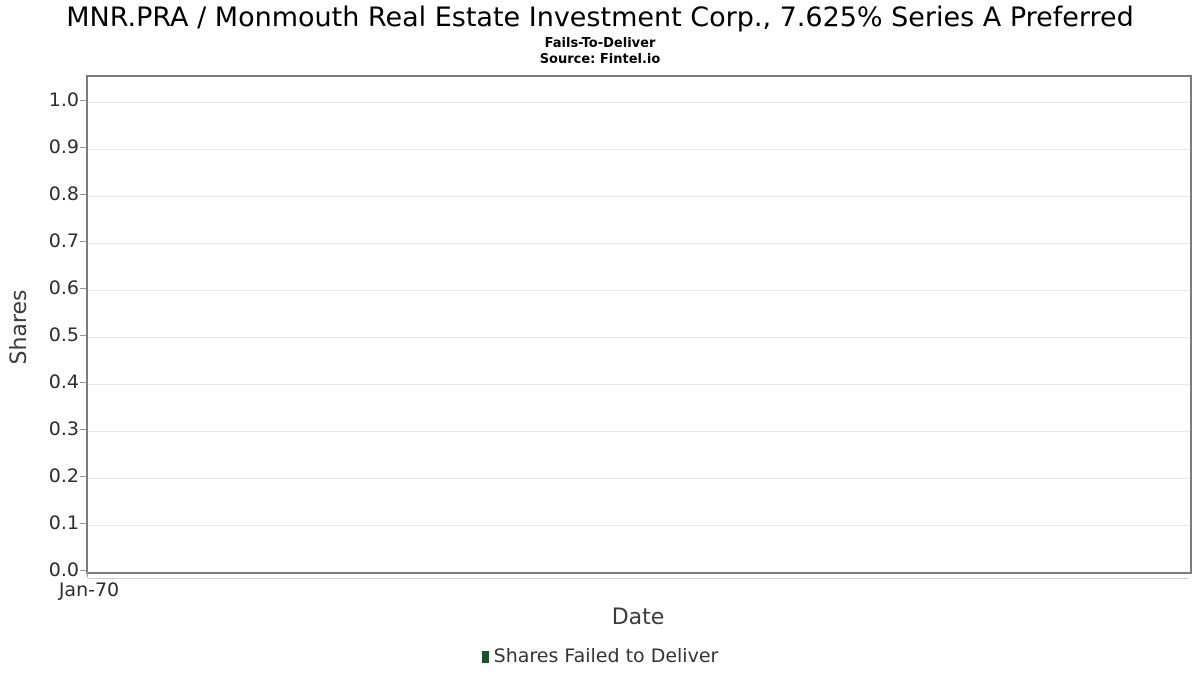 Image resolution: width=1200 pixels, height=675 pixels. Describe the element at coordinates (638, 617) in the screenshot. I see `x-axis-label: Date` at that location.